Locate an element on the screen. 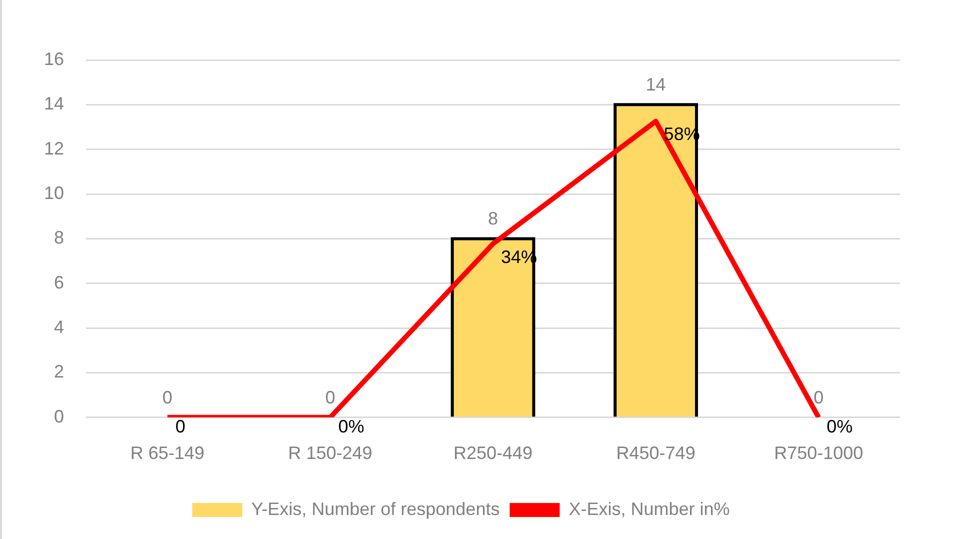 This screenshot has width=955, height=539. y-tick-label: 2 is located at coordinates (59, 372).